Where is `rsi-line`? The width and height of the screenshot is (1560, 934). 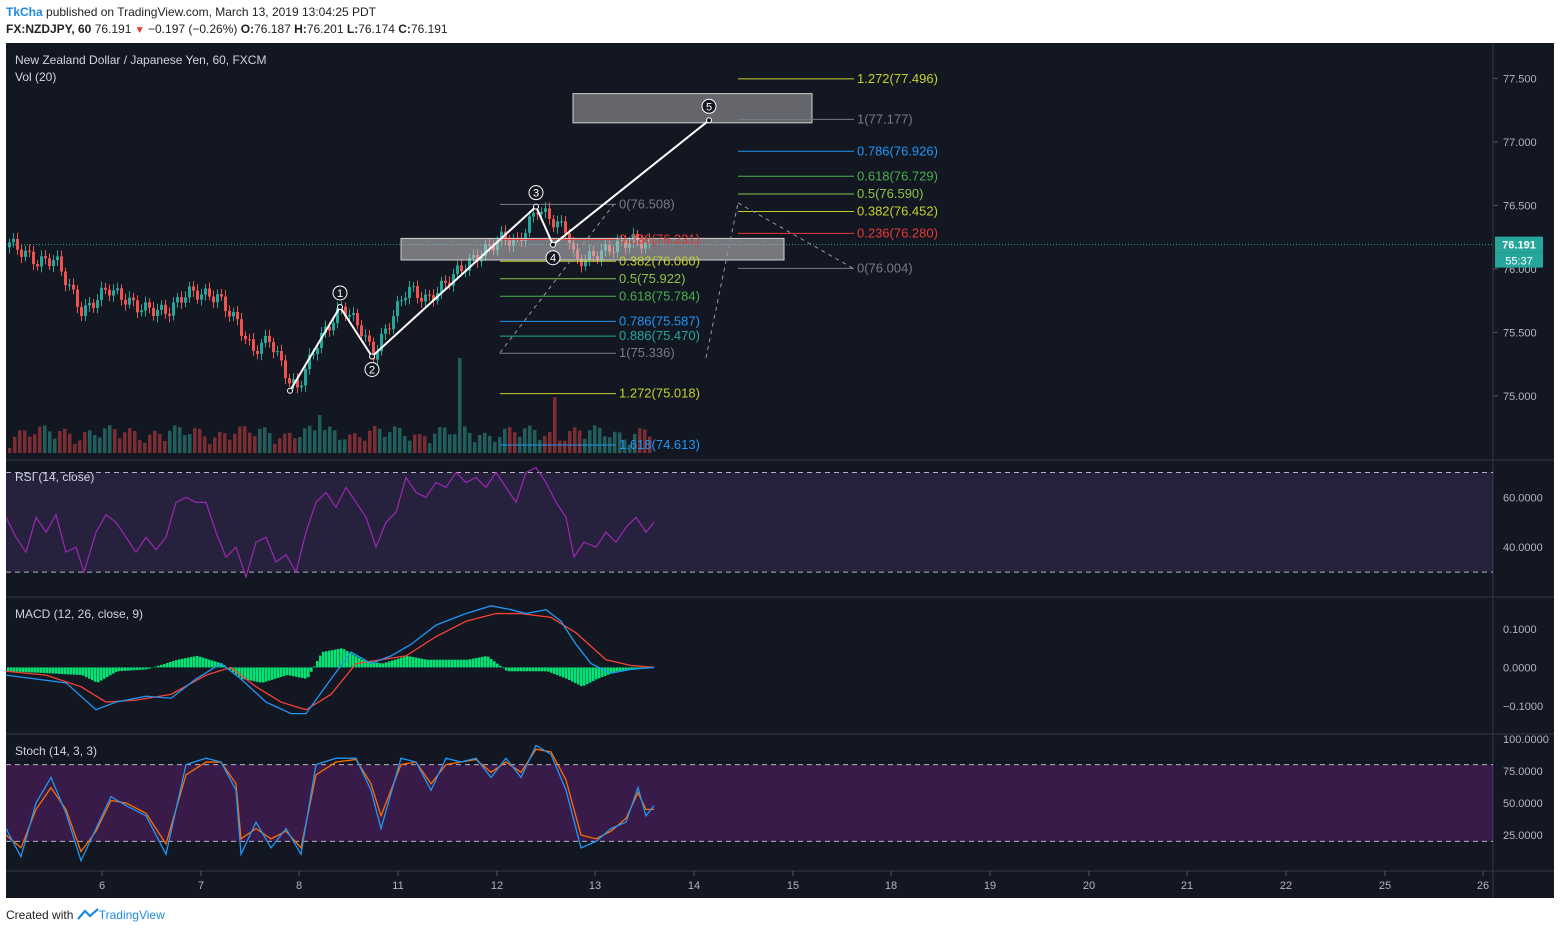
rsi-line is located at coordinates (330, 523).